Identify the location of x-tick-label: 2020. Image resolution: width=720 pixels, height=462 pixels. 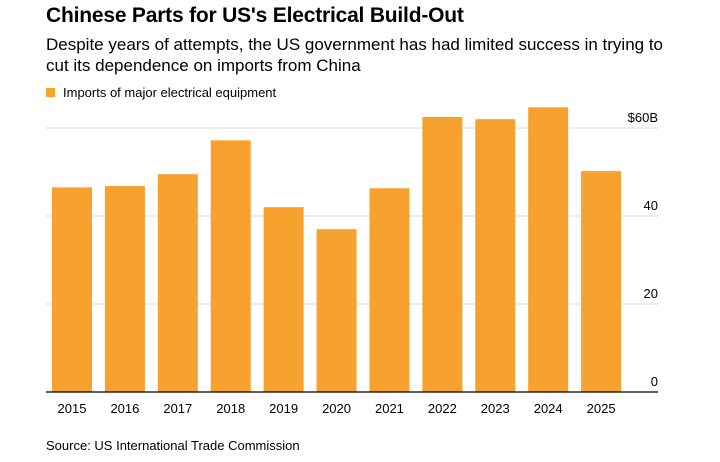
(336, 408).